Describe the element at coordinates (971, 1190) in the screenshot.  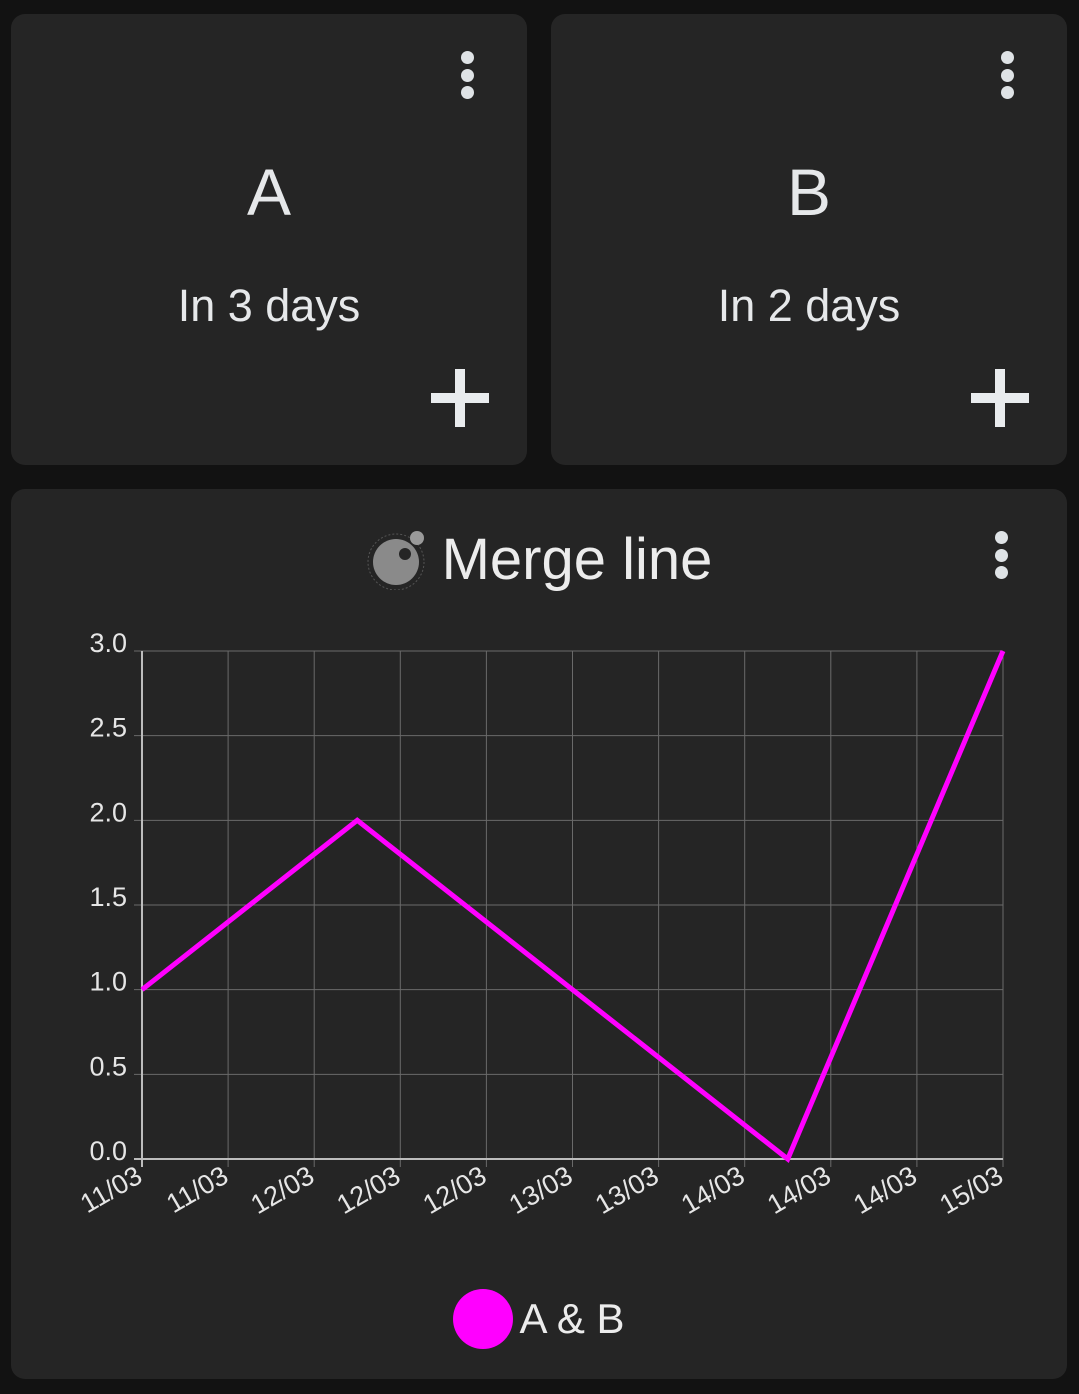
I see `x-tick-label: 15/03` at that location.